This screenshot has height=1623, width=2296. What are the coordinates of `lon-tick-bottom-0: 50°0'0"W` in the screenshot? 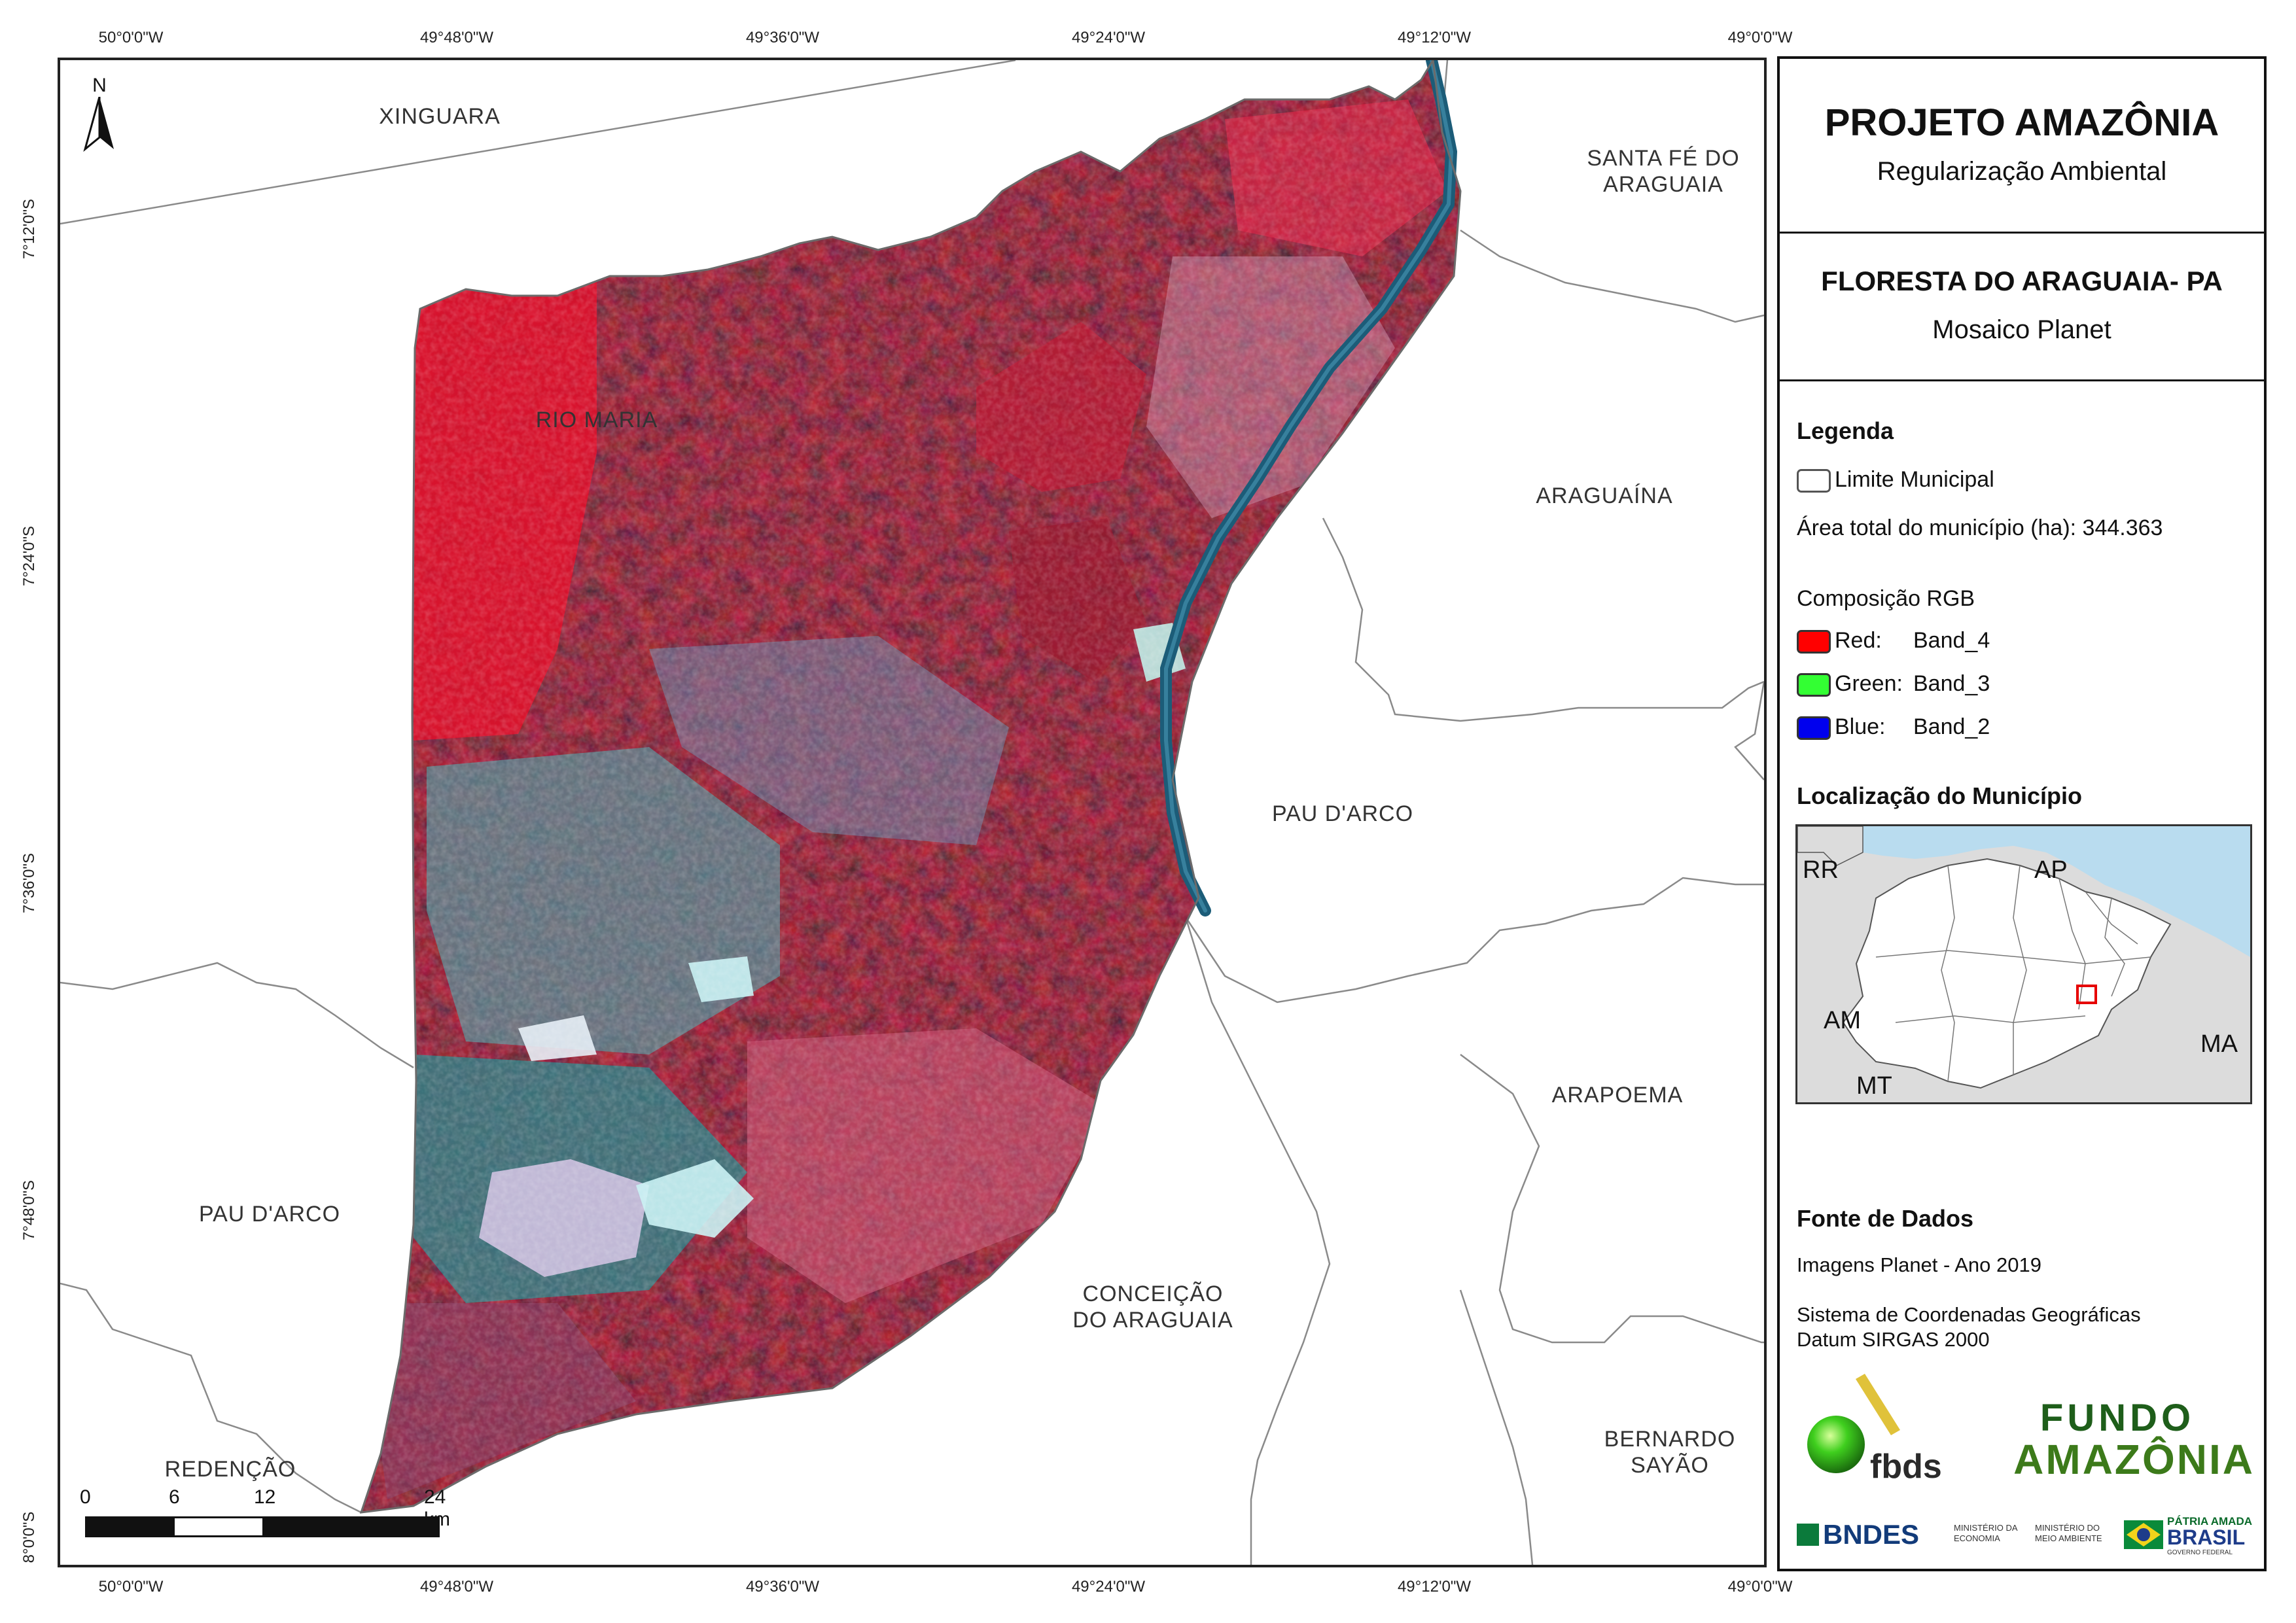 It's located at (131, 1587).